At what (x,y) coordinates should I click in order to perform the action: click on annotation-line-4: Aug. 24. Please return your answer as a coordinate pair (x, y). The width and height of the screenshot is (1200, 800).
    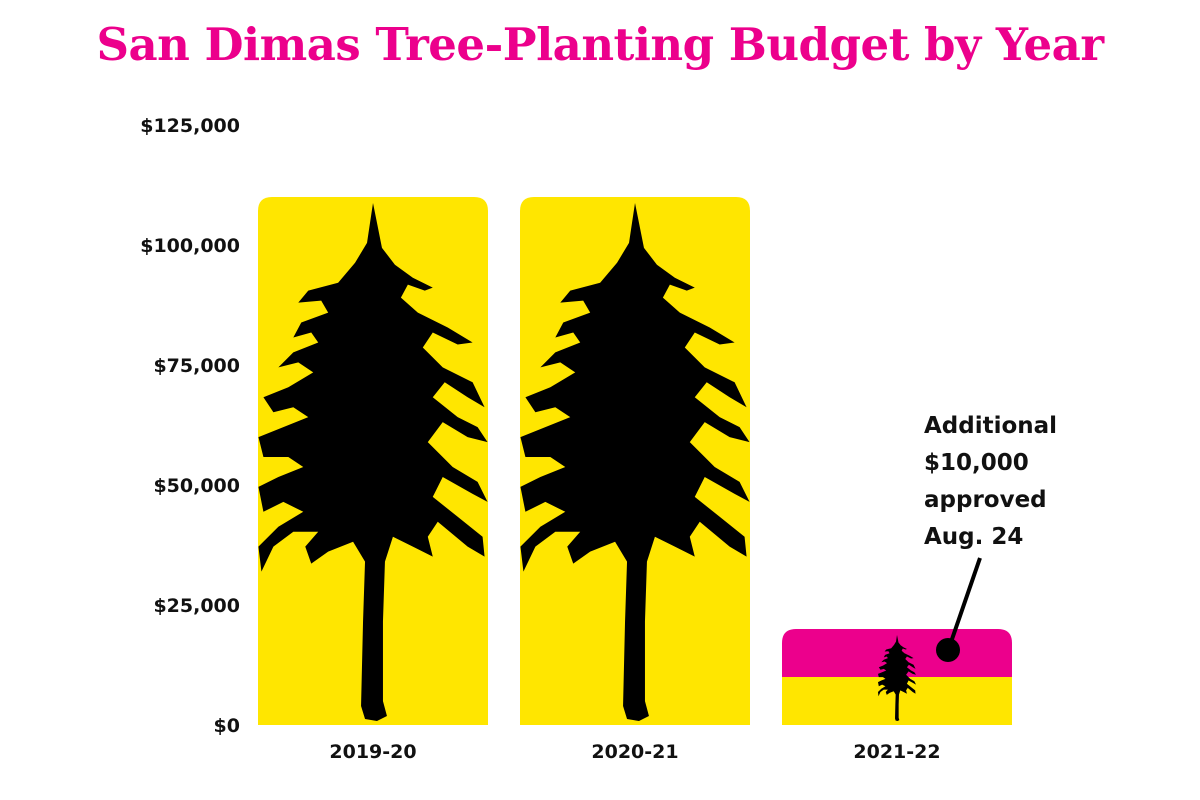
    Looking at the image, I should click on (973, 537).